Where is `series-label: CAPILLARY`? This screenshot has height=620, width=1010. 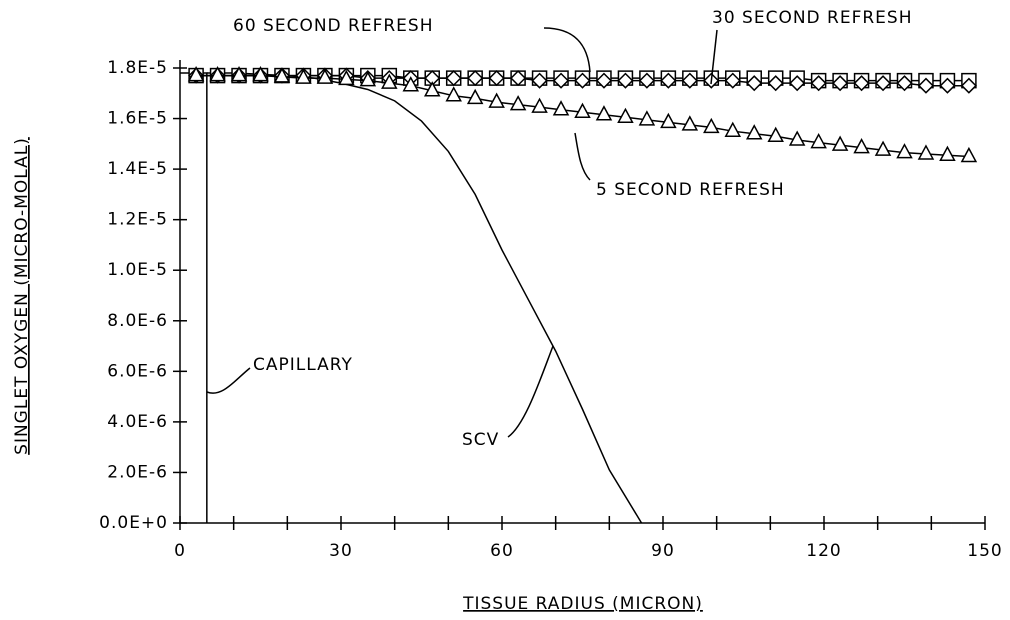
series-label: CAPILLARY is located at coordinates (303, 365).